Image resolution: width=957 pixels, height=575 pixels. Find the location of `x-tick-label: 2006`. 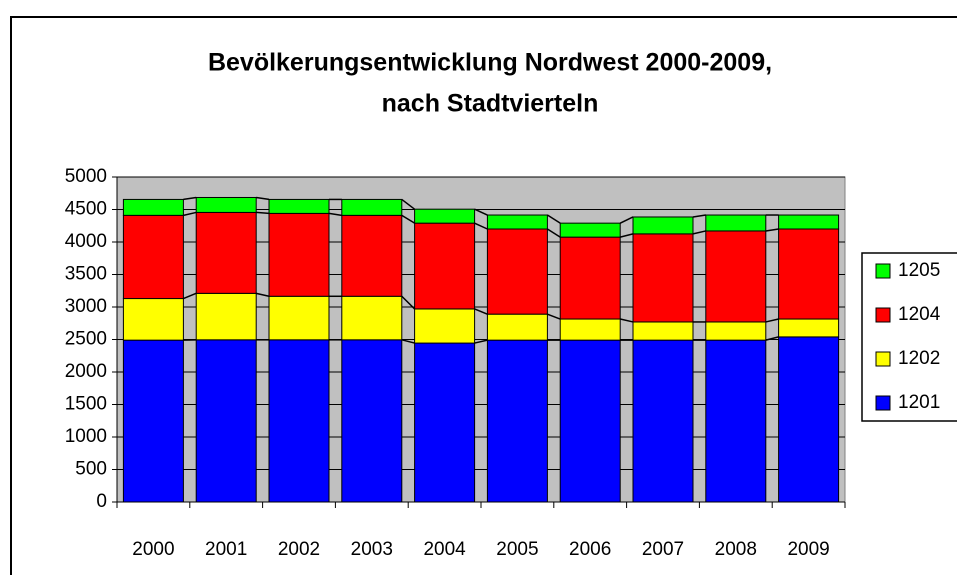

x-tick-label: 2006 is located at coordinates (590, 549).